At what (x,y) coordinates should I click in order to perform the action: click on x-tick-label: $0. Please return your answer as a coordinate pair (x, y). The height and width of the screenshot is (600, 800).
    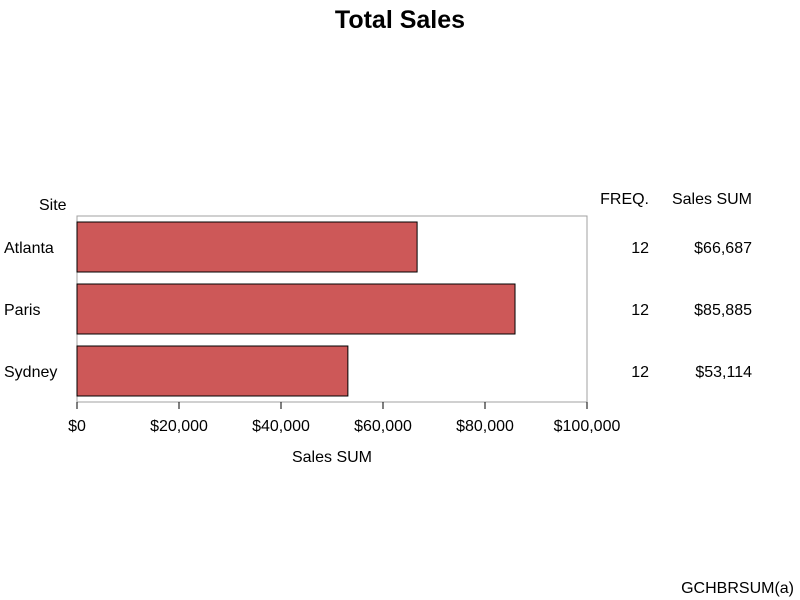
    Looking at the image, I should click on (77, 426).